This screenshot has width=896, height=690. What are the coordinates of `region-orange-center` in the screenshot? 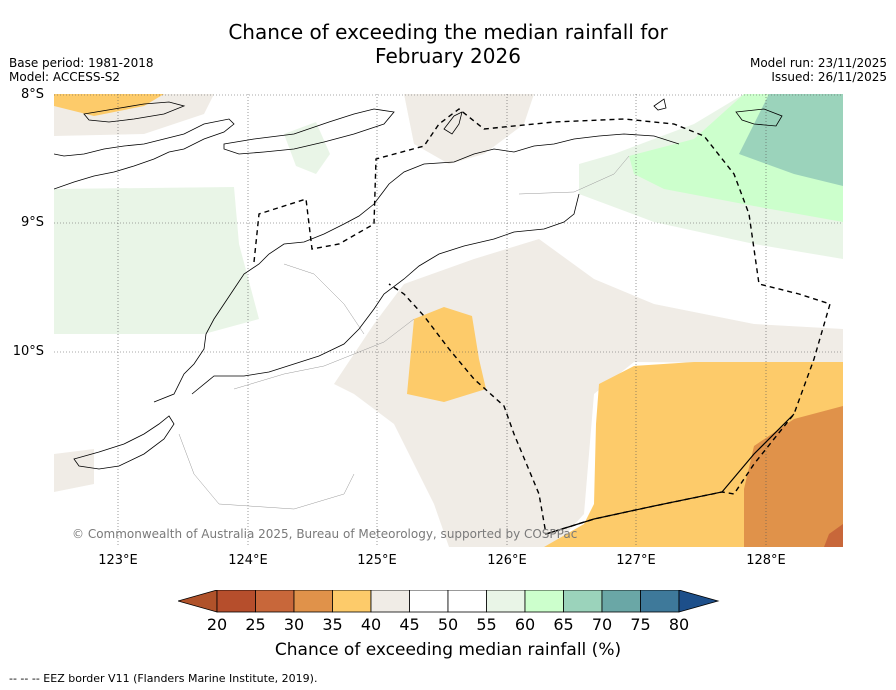 It's located at (446, 354).